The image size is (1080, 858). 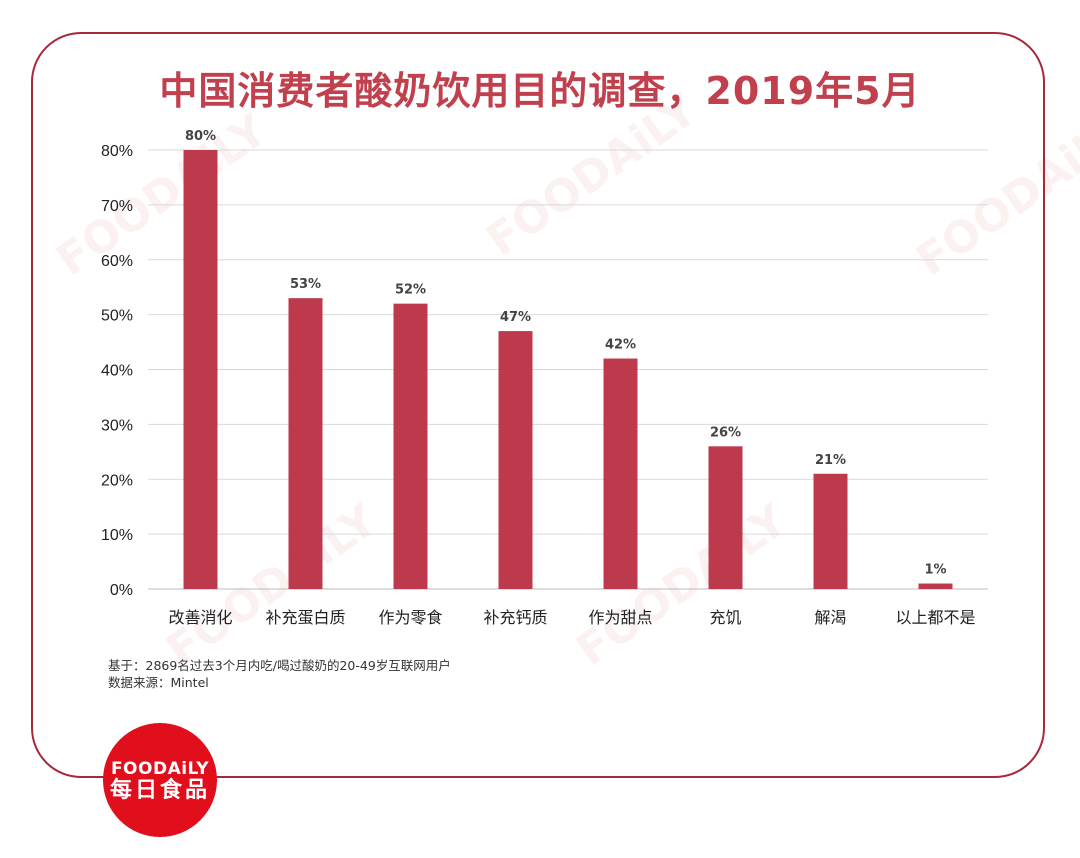 What do you see at coordinates (540, 91) in the screenshot?
I see `chart-title: 中国消费者酸奶饮用目的调查，2019年5月` at bounding box center [540, 91].